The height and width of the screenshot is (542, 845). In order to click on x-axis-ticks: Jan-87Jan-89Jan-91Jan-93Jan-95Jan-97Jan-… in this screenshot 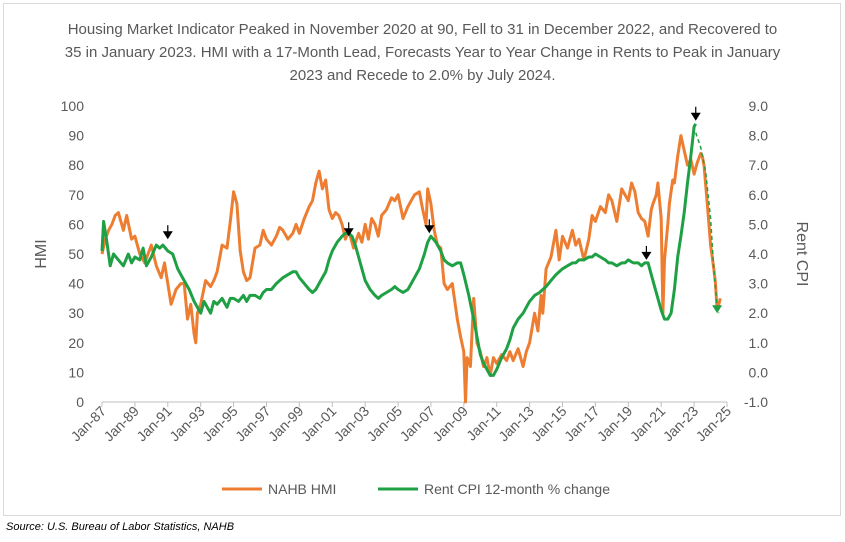, I will do `click(401, 423)`.